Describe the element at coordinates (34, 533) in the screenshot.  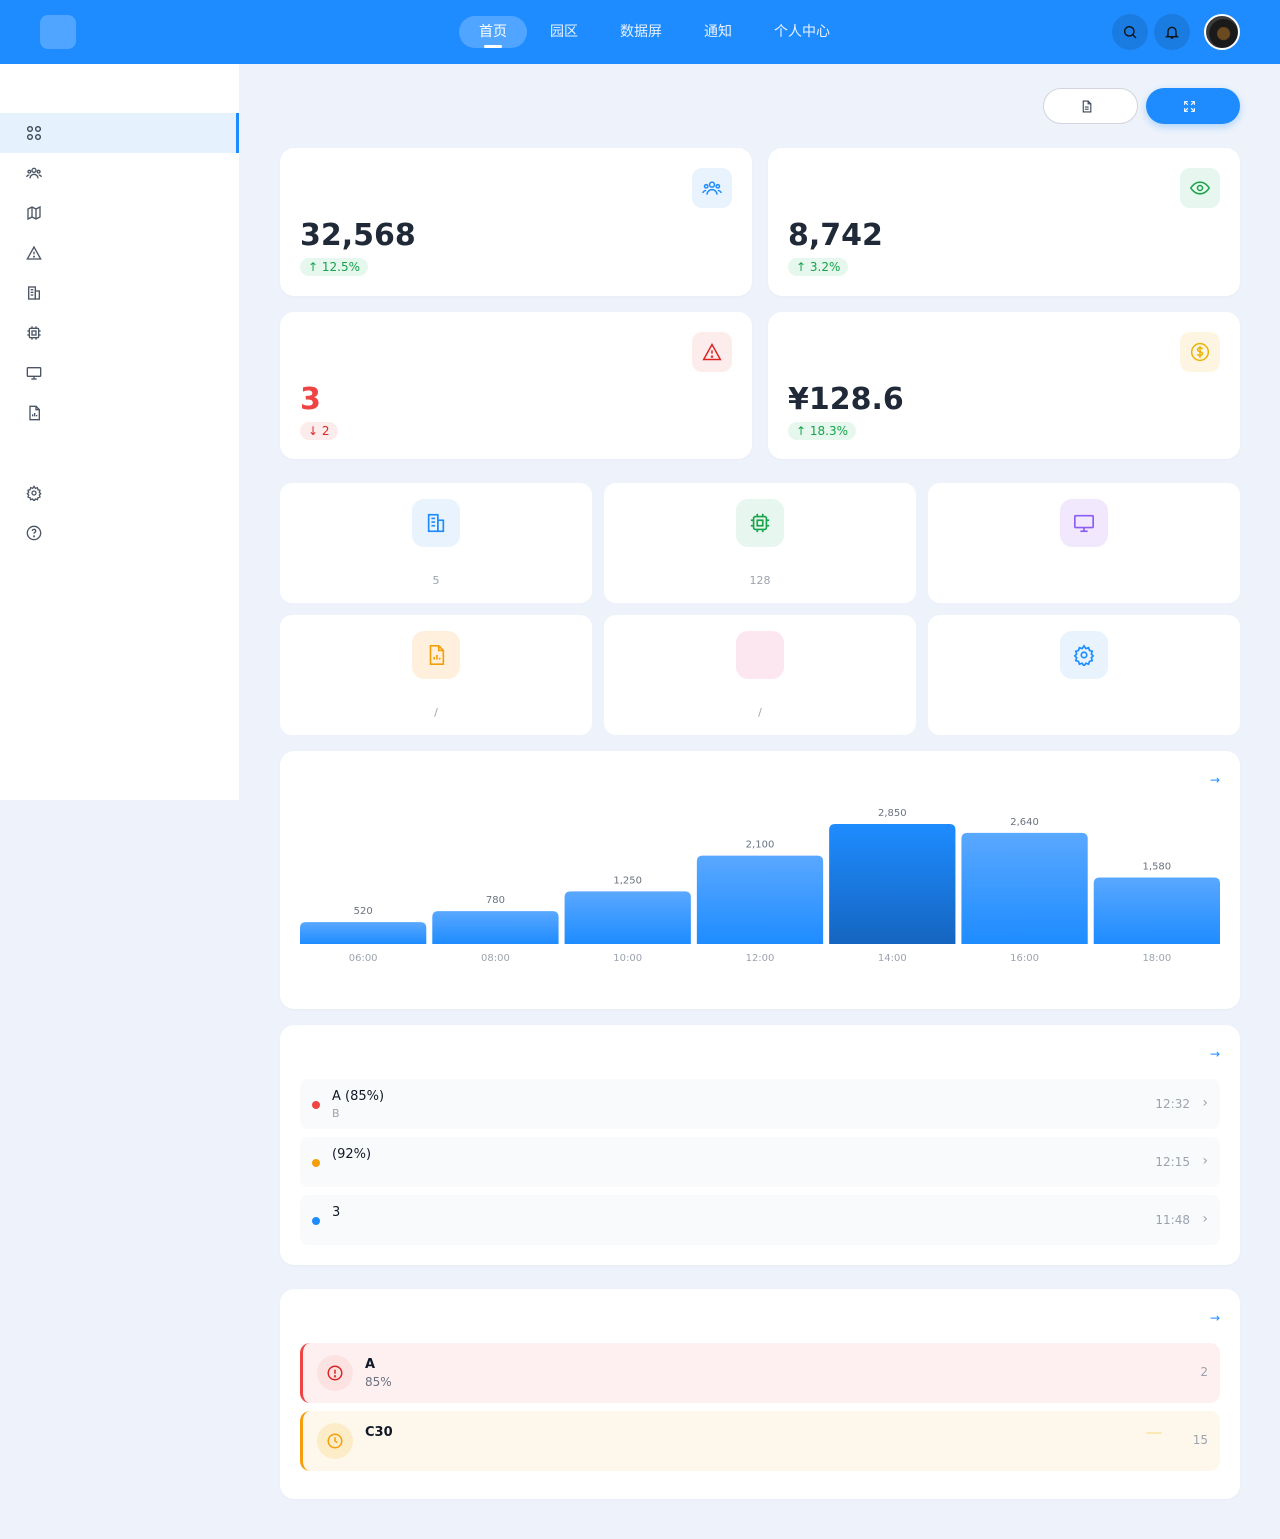
I see `help-icon` at that location.